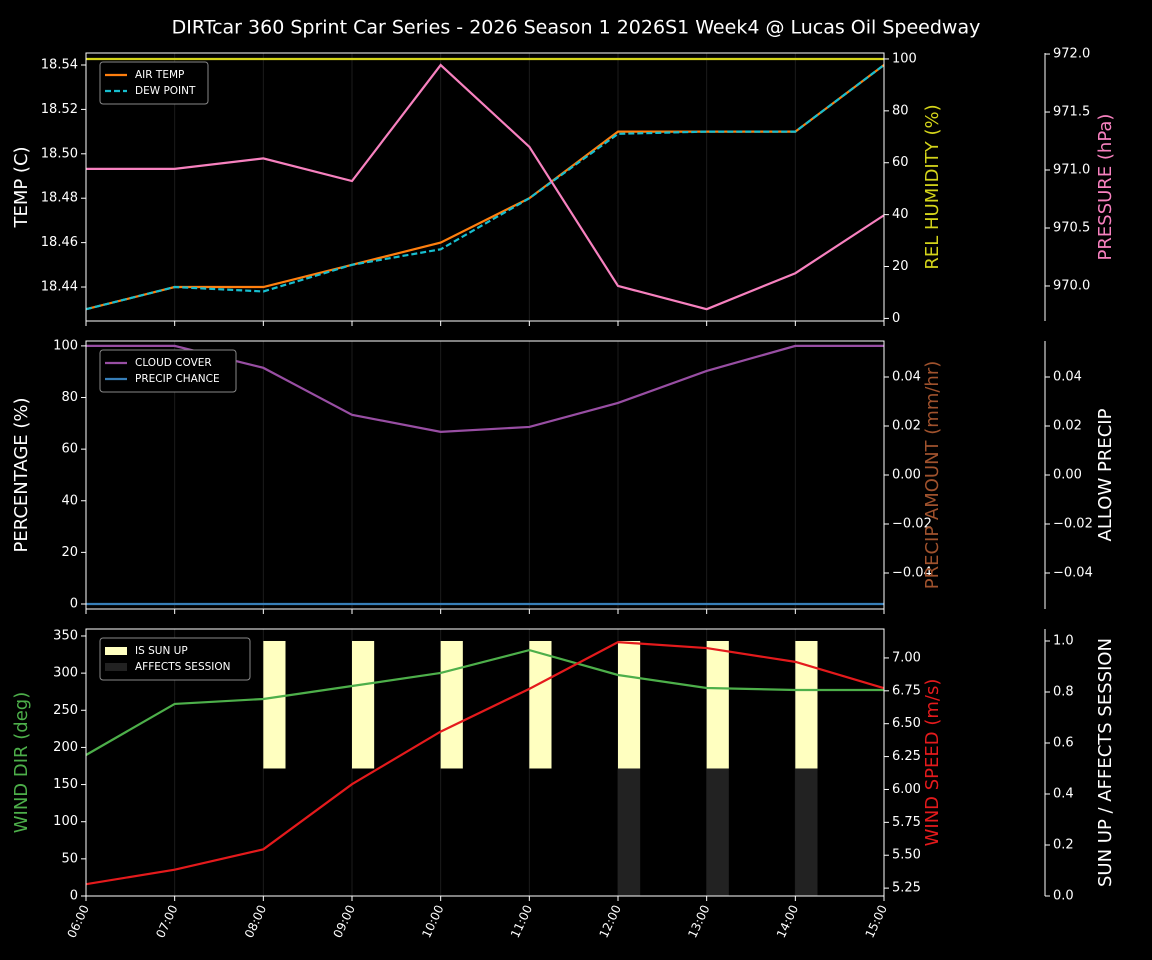  Describe the element at coordinates (65, 710) in the screenshot. I see `y-tick-label: 250` at that location.